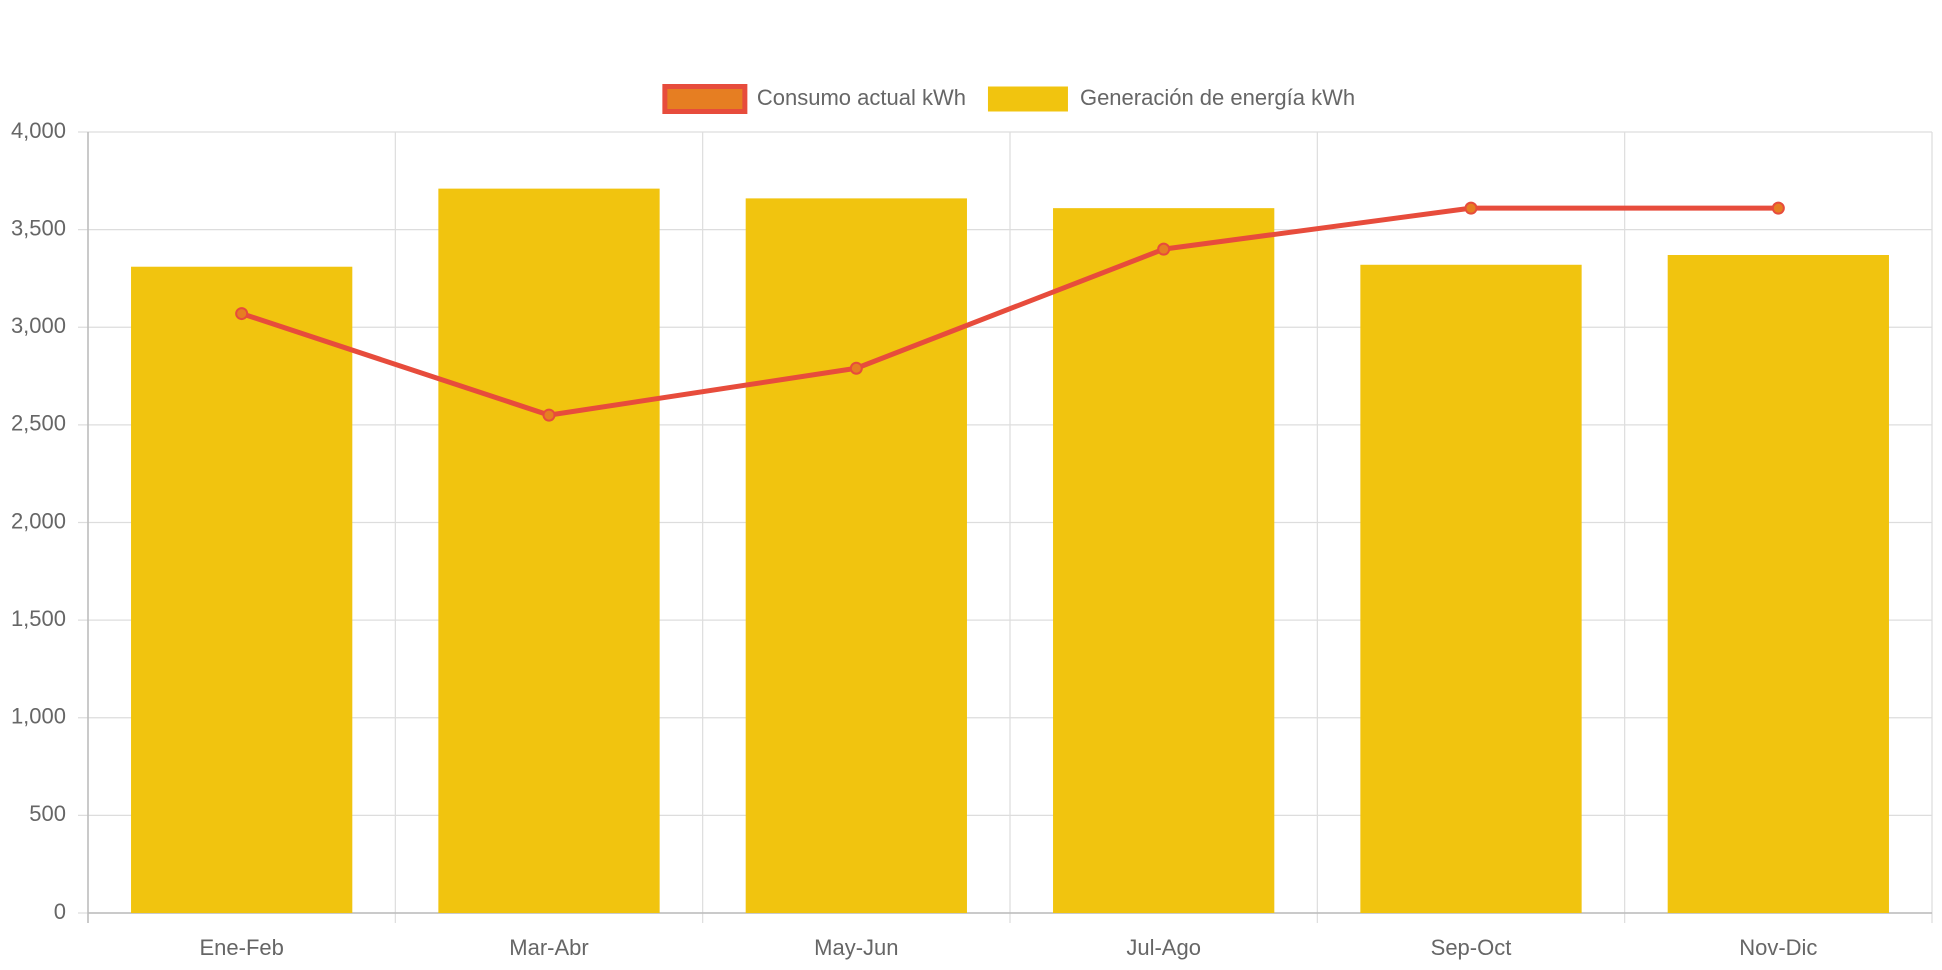  Describe the element at coordinates (38, 130) in the screenshot. I see `y-tick-label: 4,000` at that location.